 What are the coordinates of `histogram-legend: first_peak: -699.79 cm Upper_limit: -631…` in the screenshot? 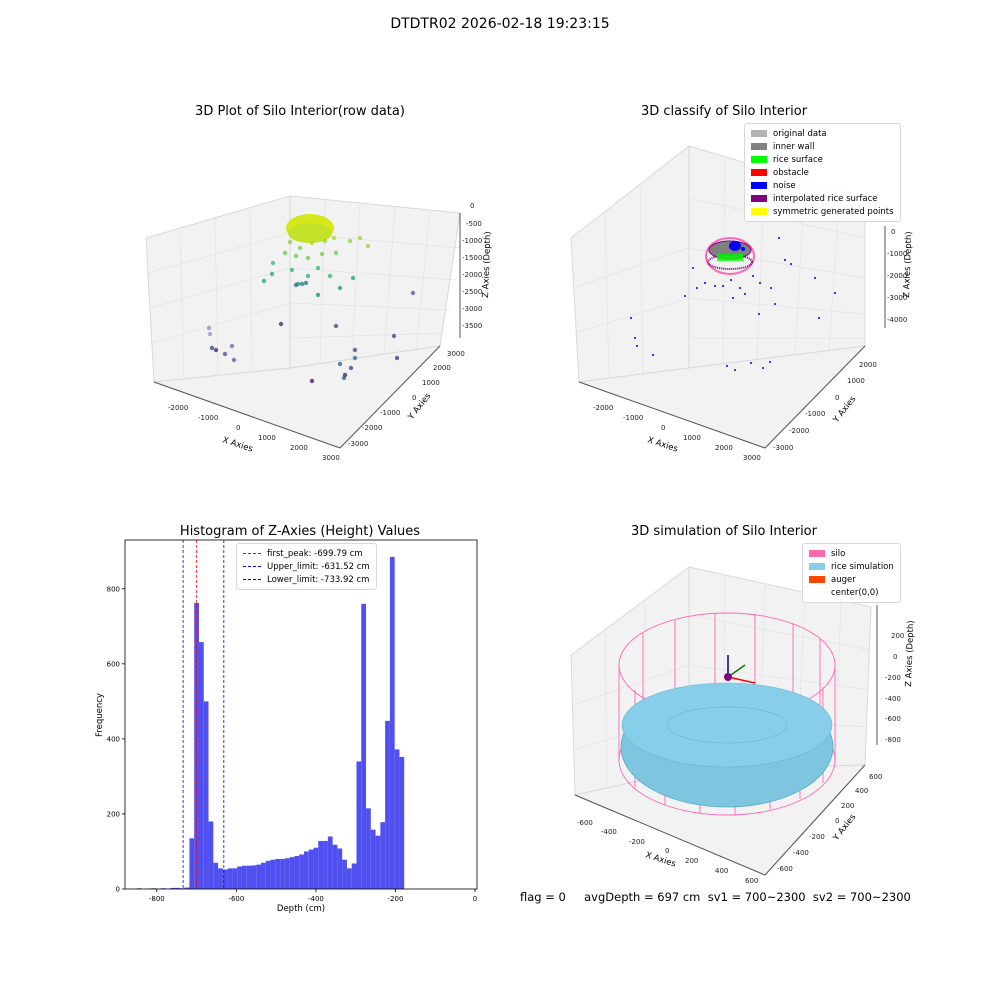 It's located at (306, 566).